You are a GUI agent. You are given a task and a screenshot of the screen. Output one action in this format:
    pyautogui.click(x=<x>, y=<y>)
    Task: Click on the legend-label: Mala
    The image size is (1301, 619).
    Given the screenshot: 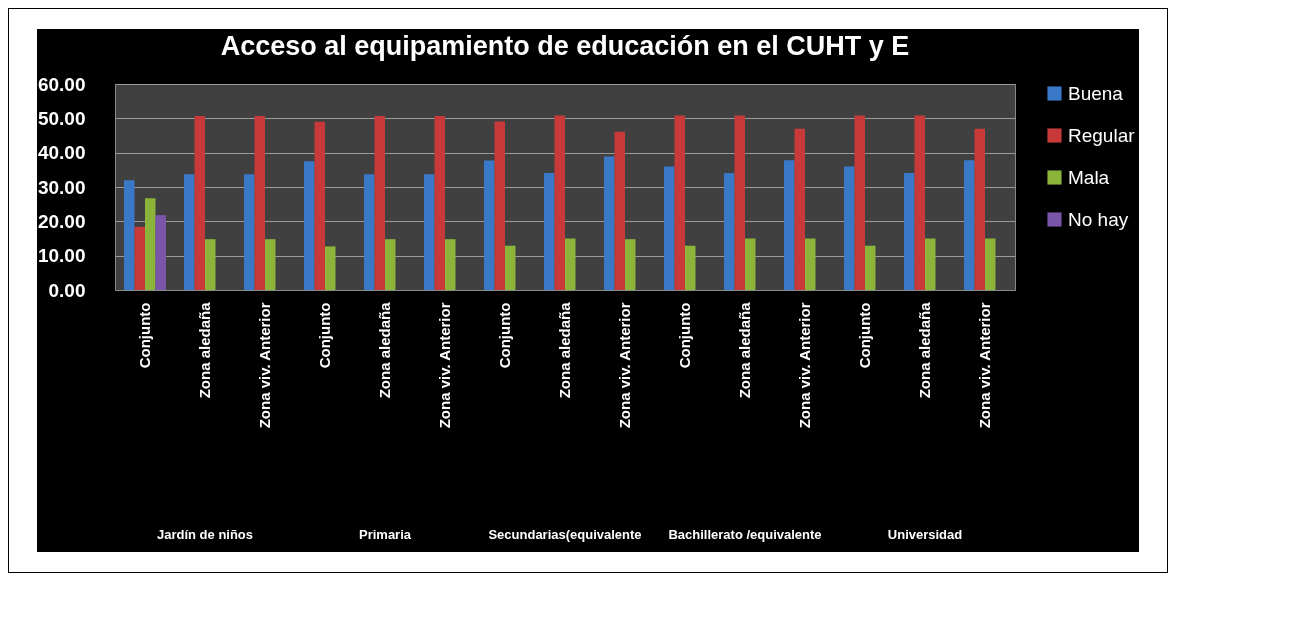 What is the action you would take?
    pyautogui.click(x=1089, y=177)
    